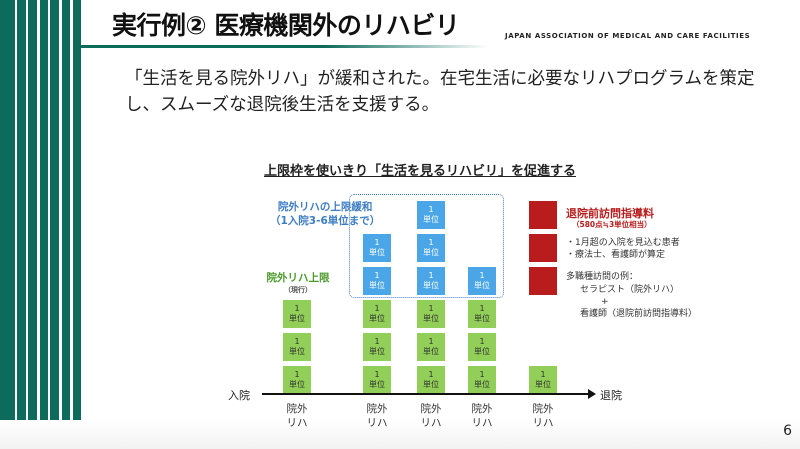 The width and height of the screenshot is (800, 449). Describe the element at coordinates (419, 171) in the screenshot. I see `diagram-subheading: 上限枠を使いきり「生活を見るリハビリ」を促進する` at that location.